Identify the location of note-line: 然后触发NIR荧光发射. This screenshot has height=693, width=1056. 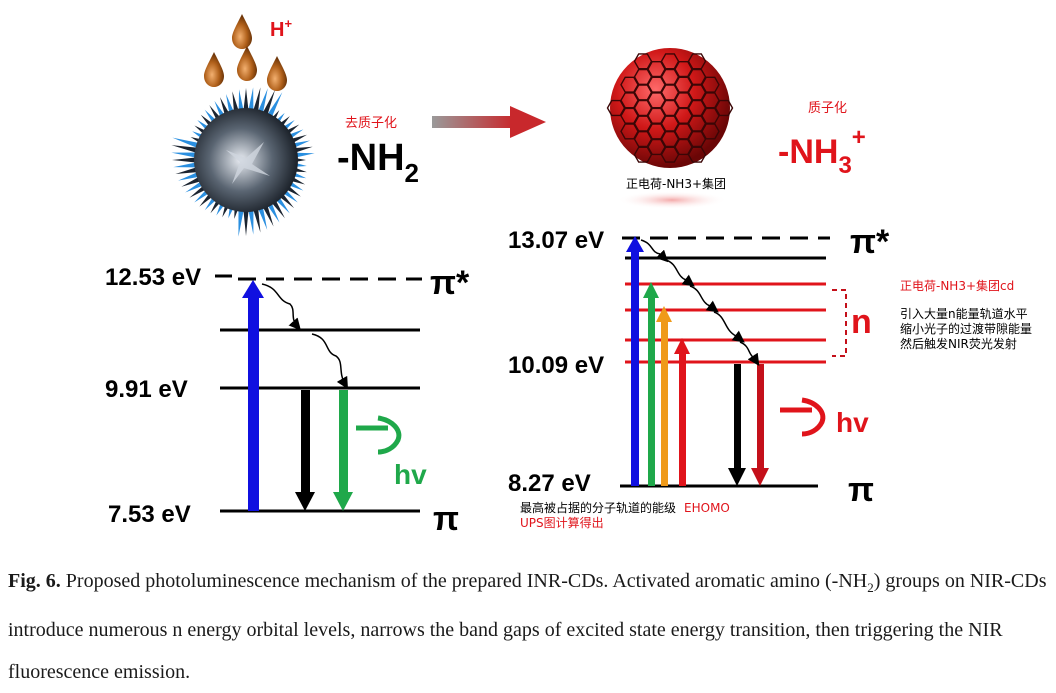
(958, 343).